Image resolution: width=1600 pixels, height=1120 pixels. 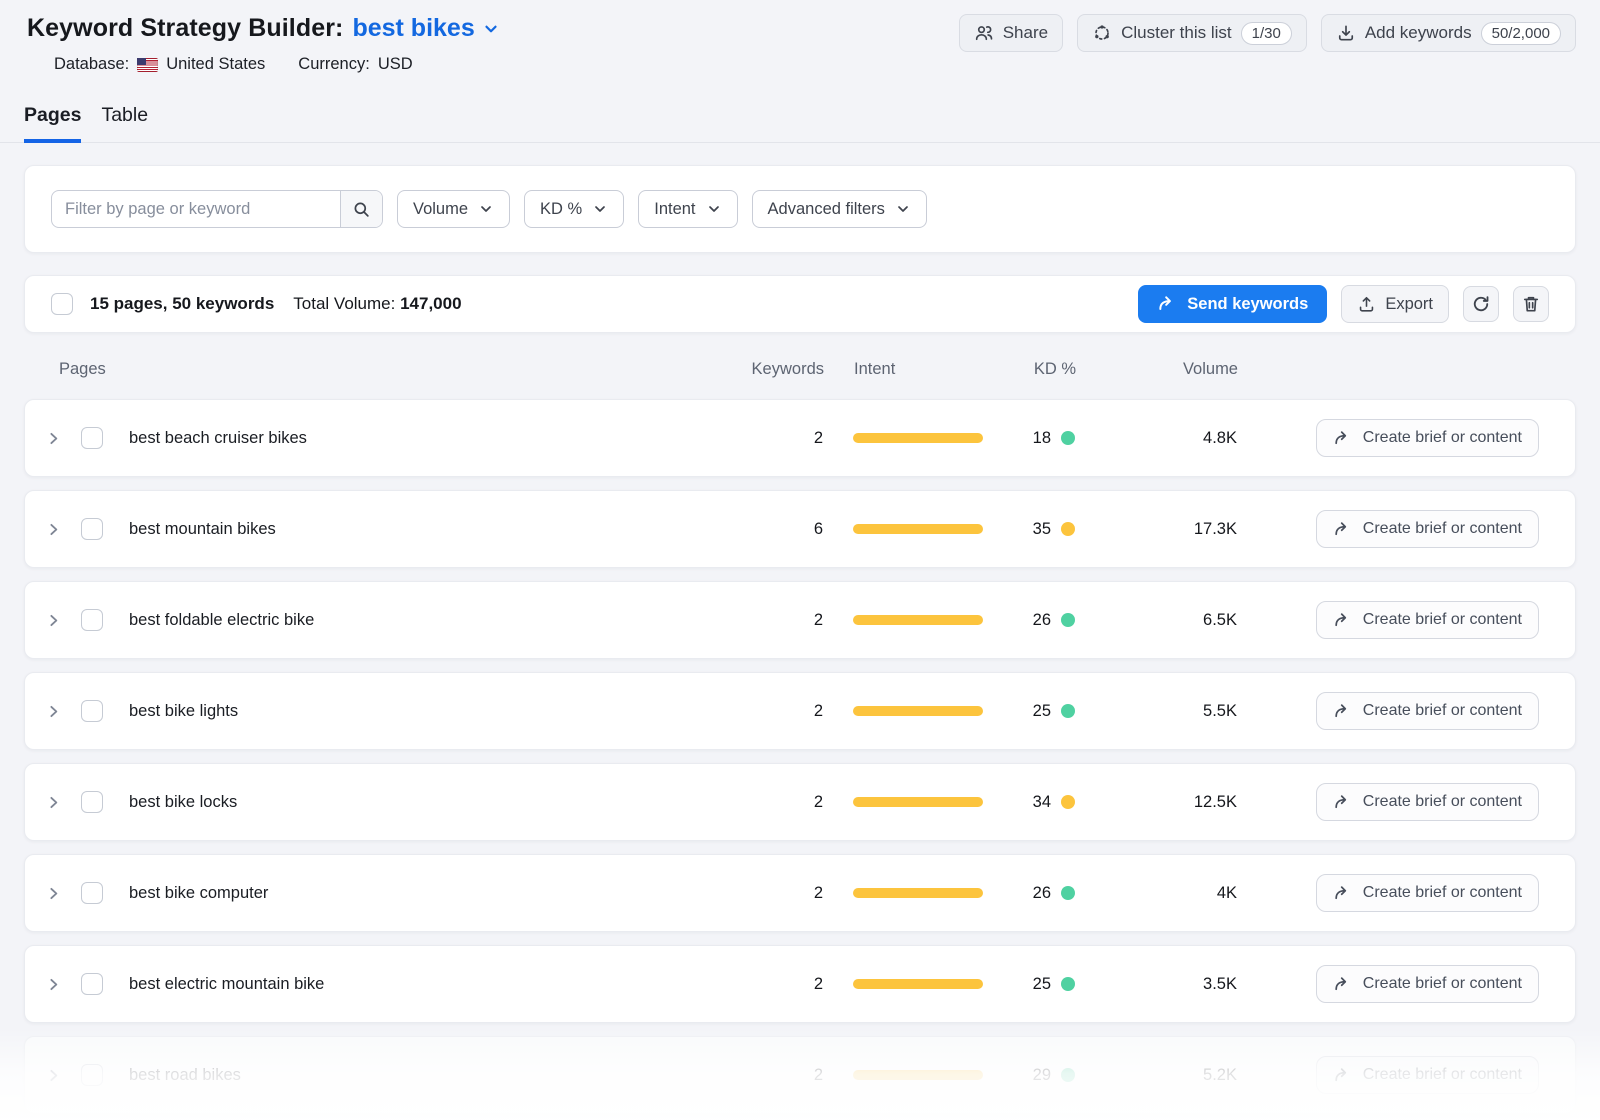 What do you see at coordinates (1266, 33) in the screenshot?
I see `cluster-count-badge: 1/30` at bounding box center [1266, 33].